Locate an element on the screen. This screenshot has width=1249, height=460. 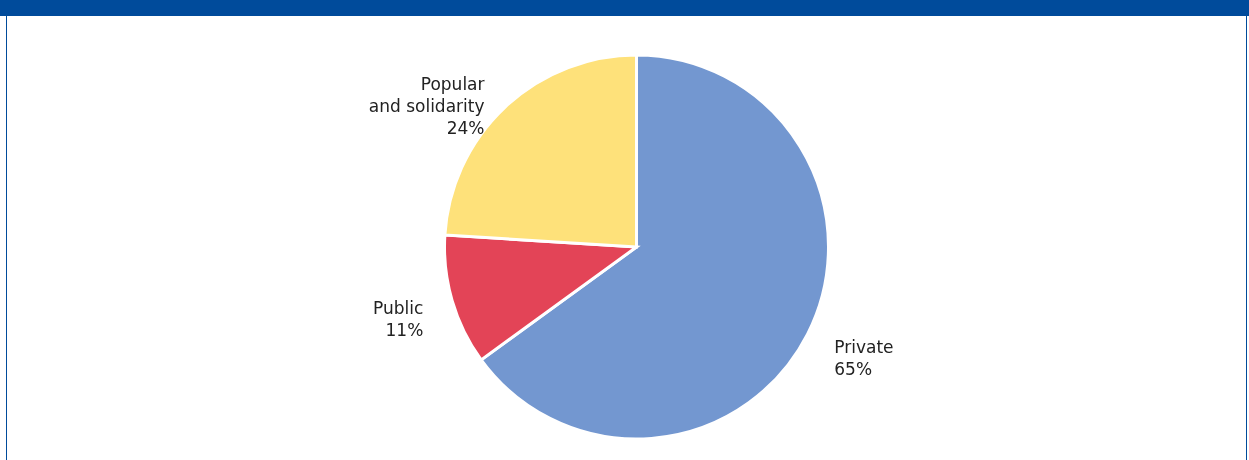
slice-label: Private is located at coordinates (864, 346).